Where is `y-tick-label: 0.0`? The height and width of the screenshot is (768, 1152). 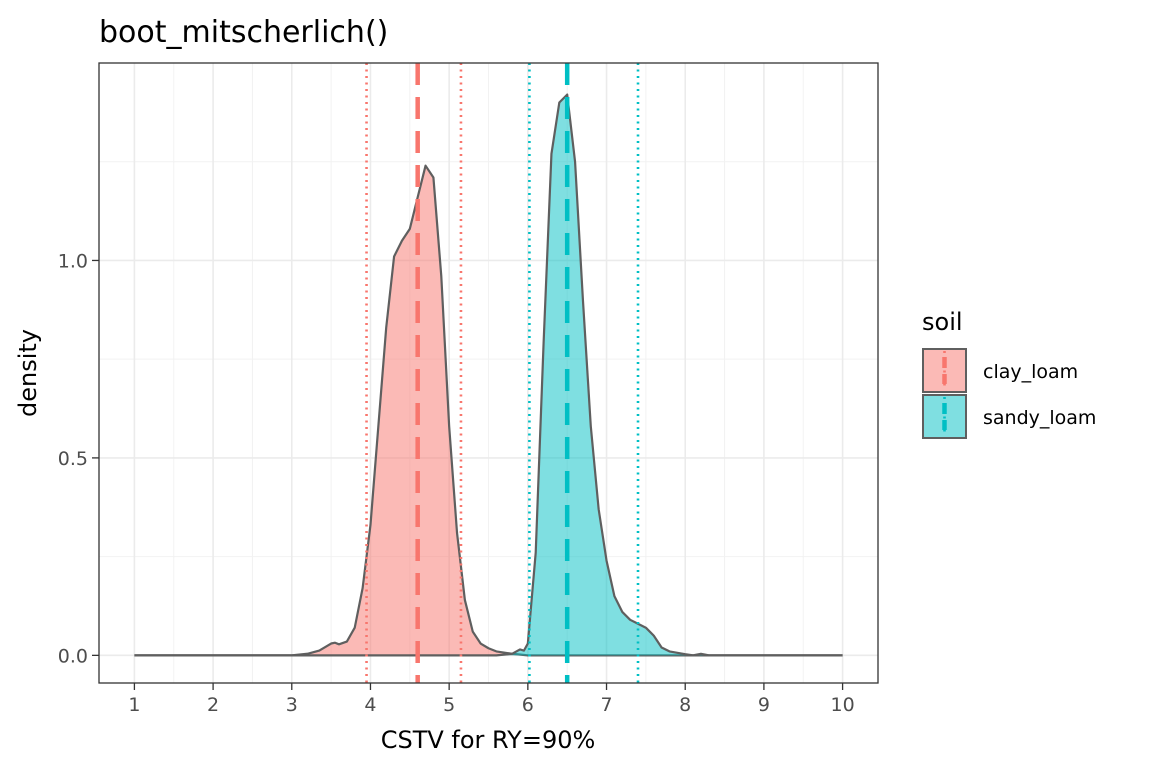 y-tick-label: 0.0 is located at coordinates (73, 656).